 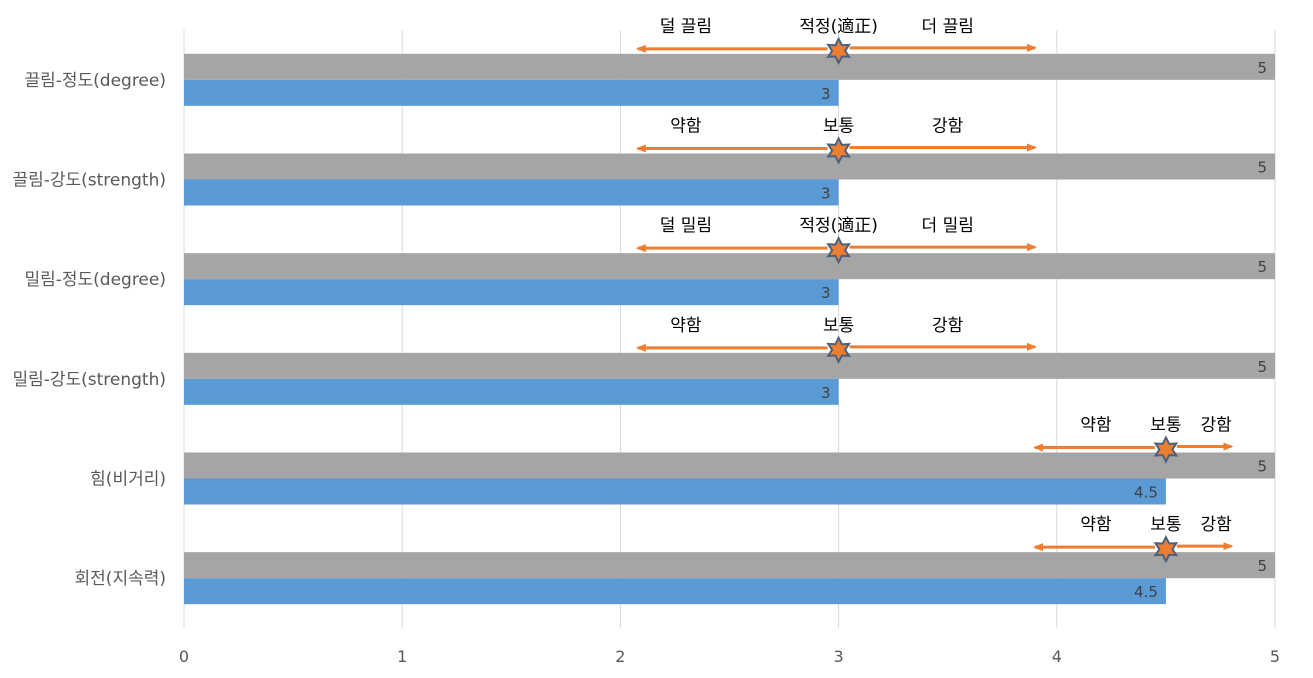 What do you see at coordinates (948, 27) in the screenshot?
I see `annotation-right-text: 더 끌림` at bounding box center [948, 27].